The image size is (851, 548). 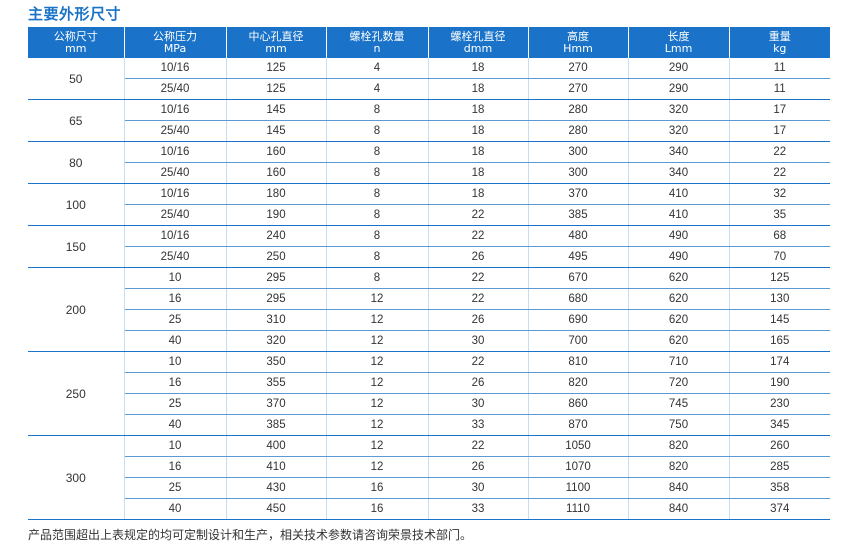 I want to click on table-cell: 745, so click(x=679, y=404).